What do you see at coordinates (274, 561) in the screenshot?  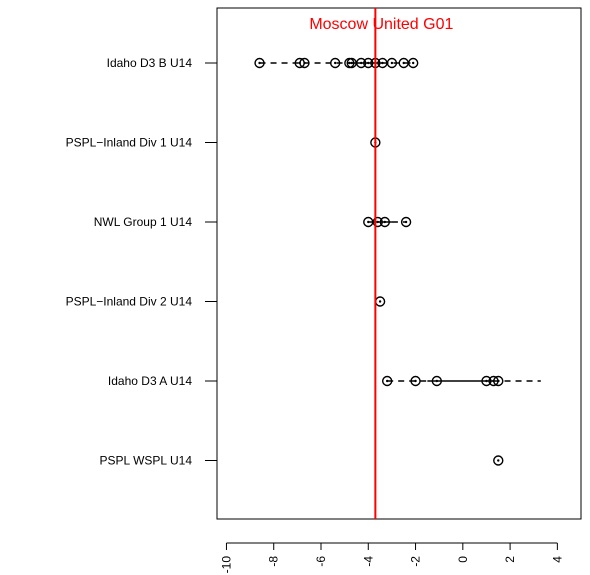 I see `x-tick-label: -8` at bounding box center [274, 561].